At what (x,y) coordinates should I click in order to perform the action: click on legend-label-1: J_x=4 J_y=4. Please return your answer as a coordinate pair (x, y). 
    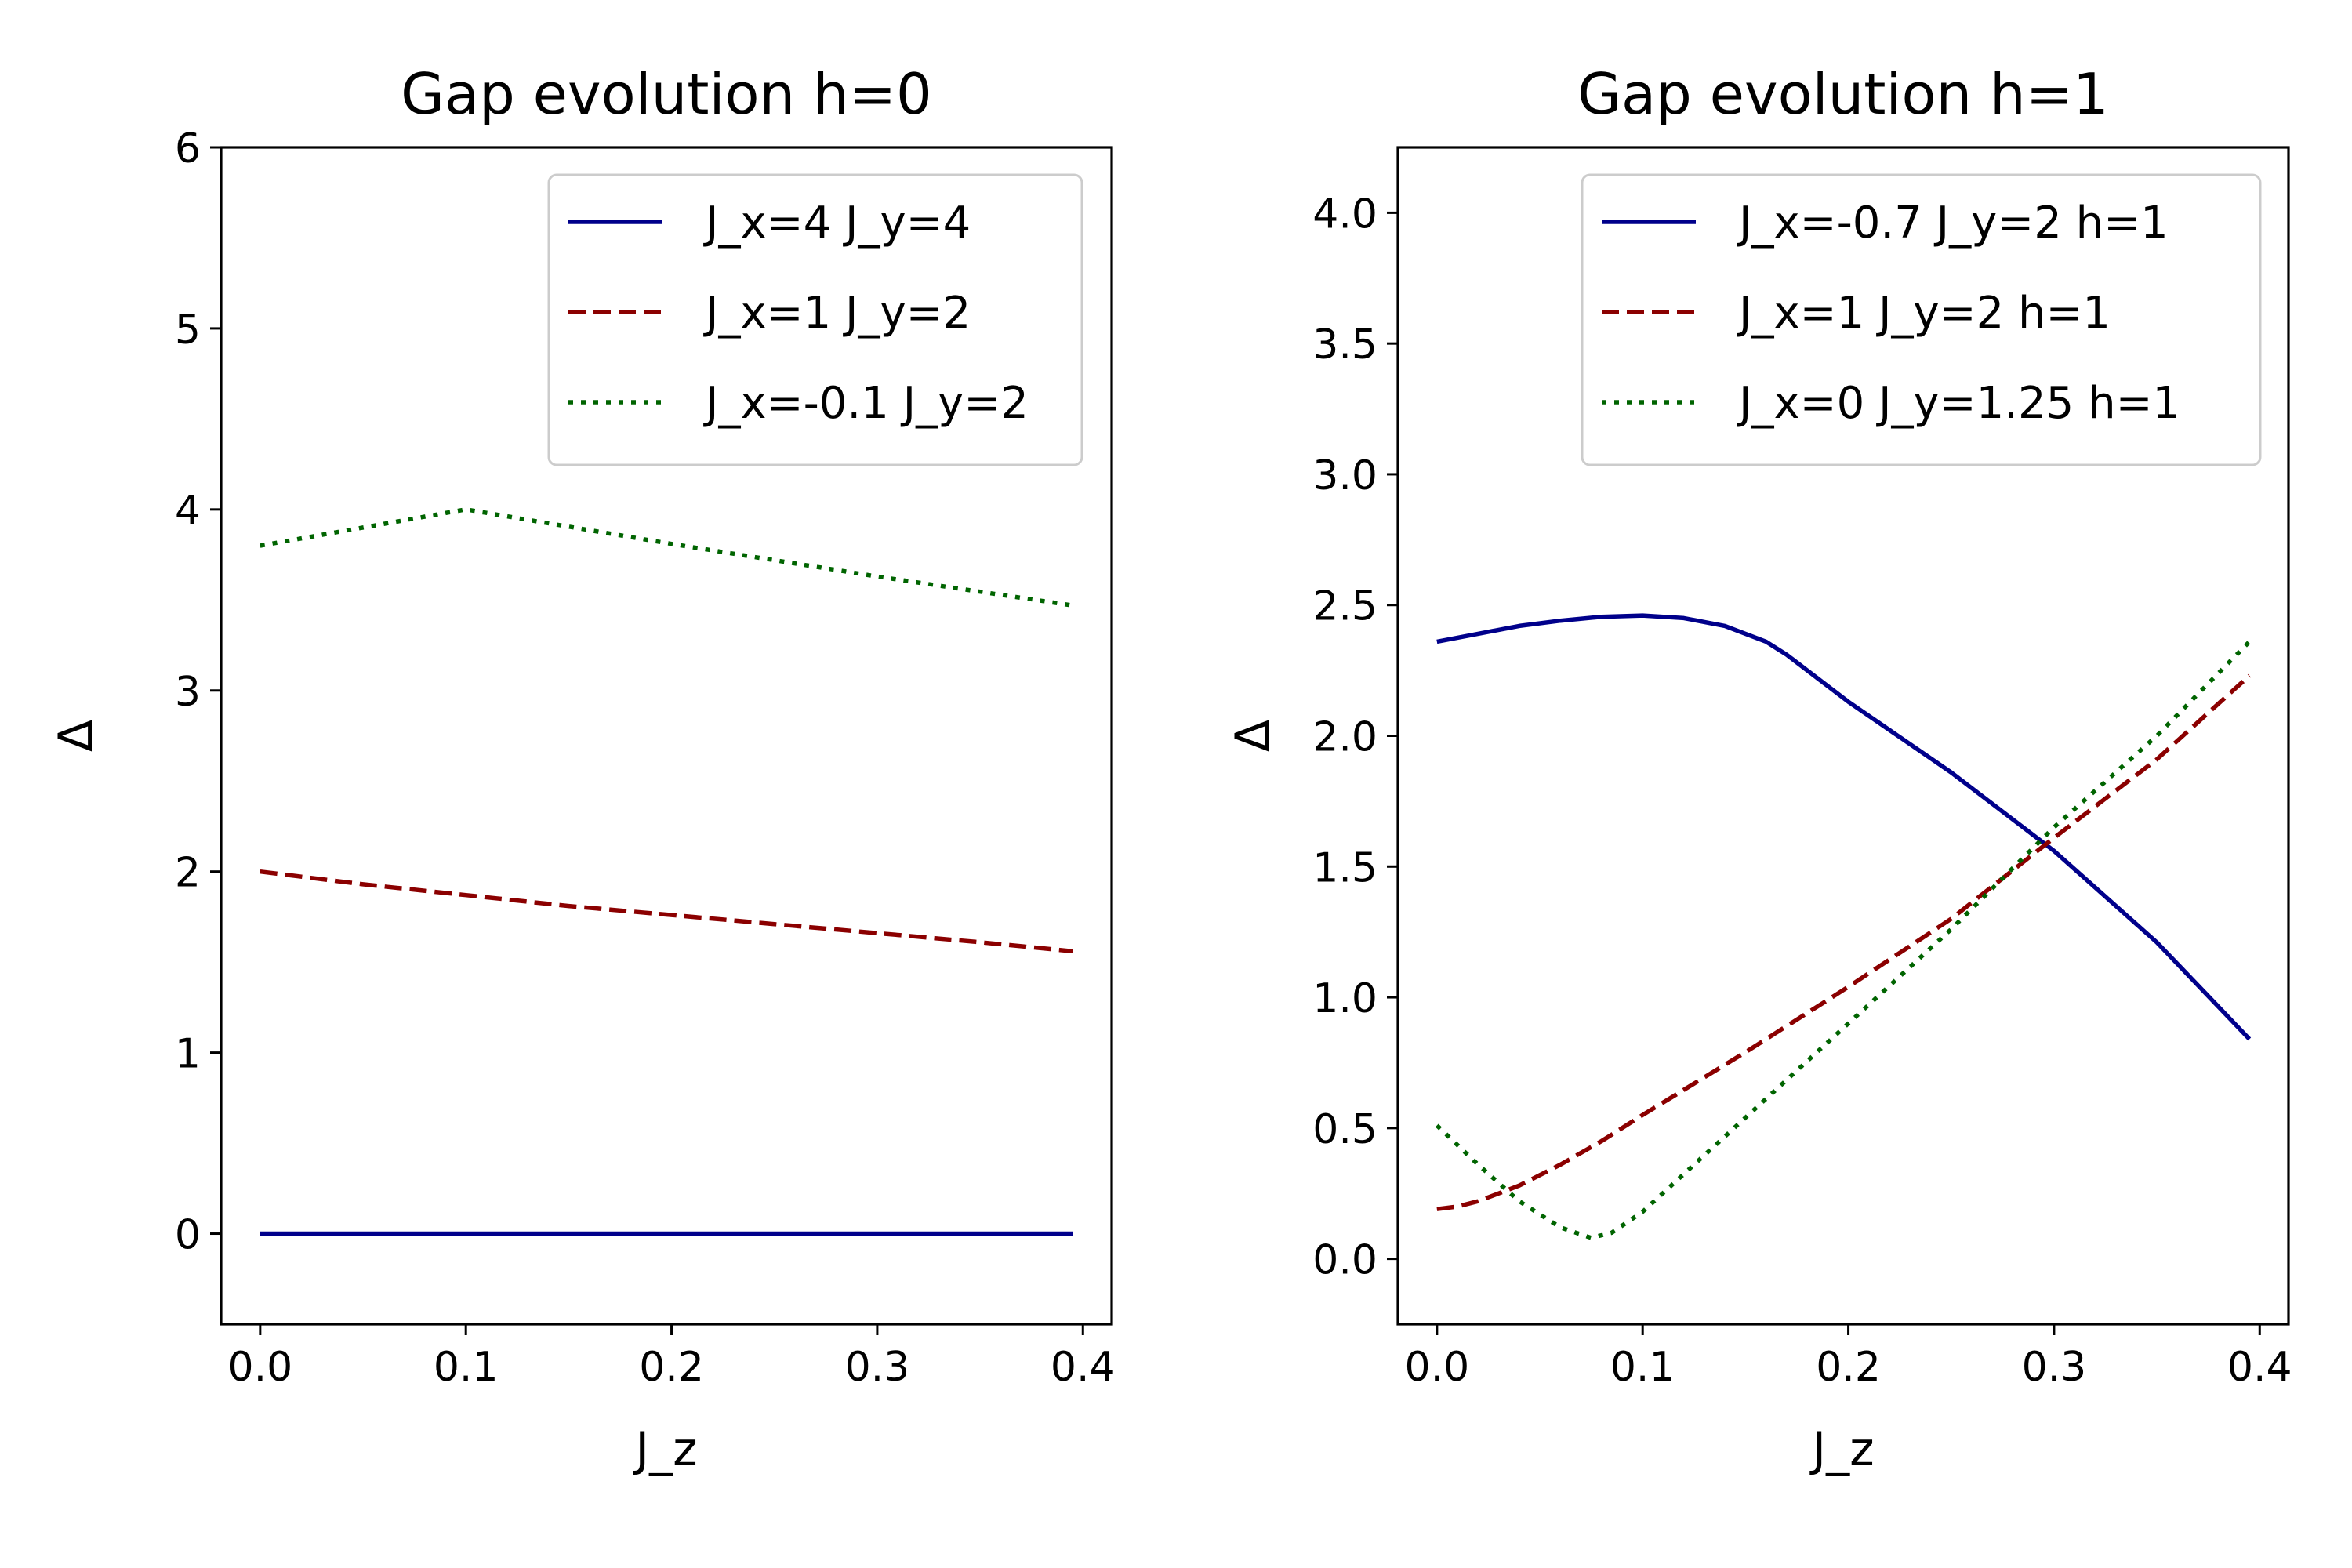
    Looking at the image, I should click on (837, 223).